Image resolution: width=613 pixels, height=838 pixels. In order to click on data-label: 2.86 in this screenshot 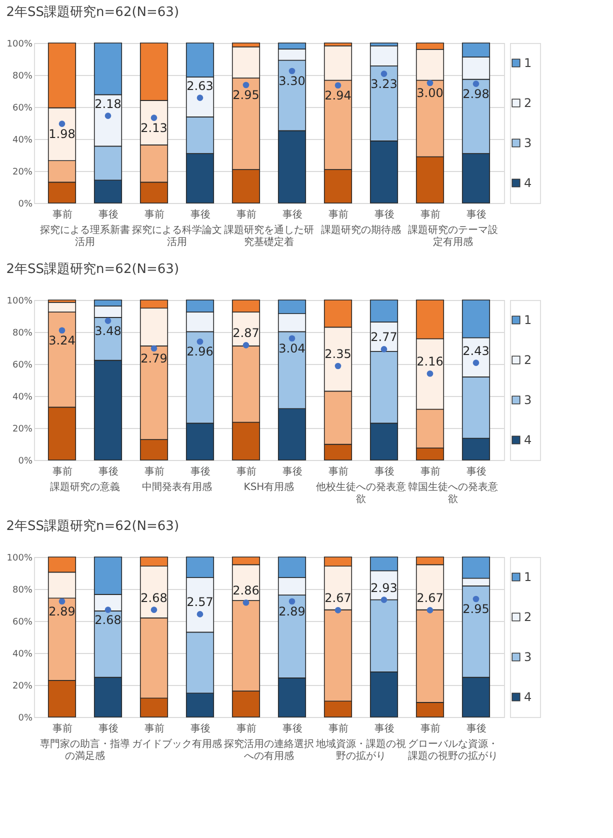, I will do `click(246, 591)`.